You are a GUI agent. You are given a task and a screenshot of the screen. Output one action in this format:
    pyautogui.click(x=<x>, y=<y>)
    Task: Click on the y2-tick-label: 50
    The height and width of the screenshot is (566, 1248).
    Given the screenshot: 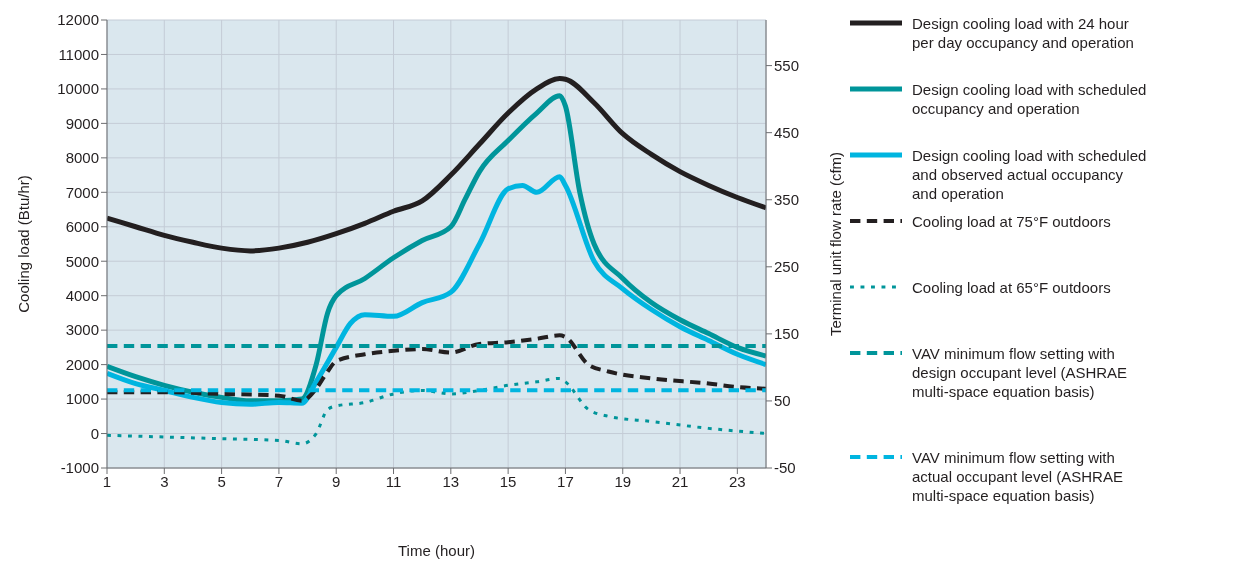 What is the action you would take?
    pyautogui.click(x=782, y=401)
    